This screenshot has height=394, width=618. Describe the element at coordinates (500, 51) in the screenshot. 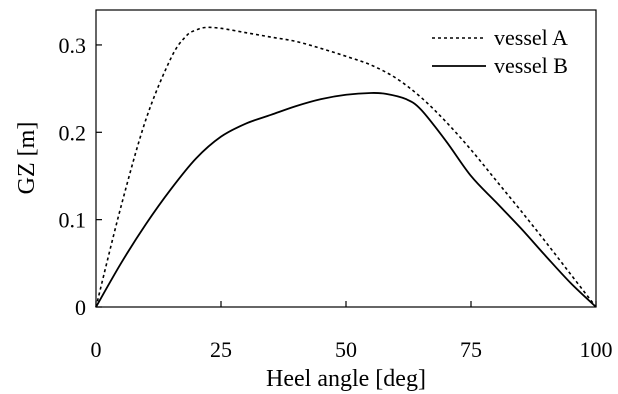

I see `legend: vessel A vessel B` at that location.